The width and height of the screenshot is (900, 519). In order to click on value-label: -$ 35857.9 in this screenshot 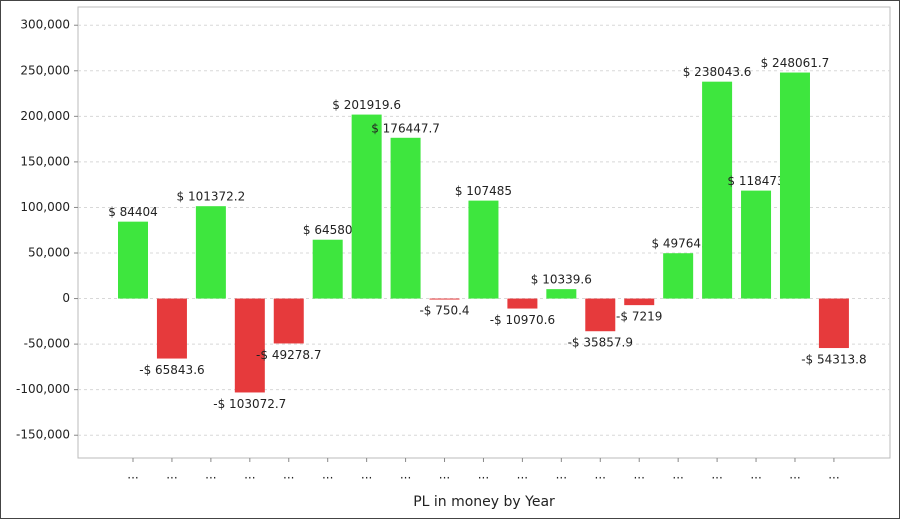, I will do `click(600, 343)`.